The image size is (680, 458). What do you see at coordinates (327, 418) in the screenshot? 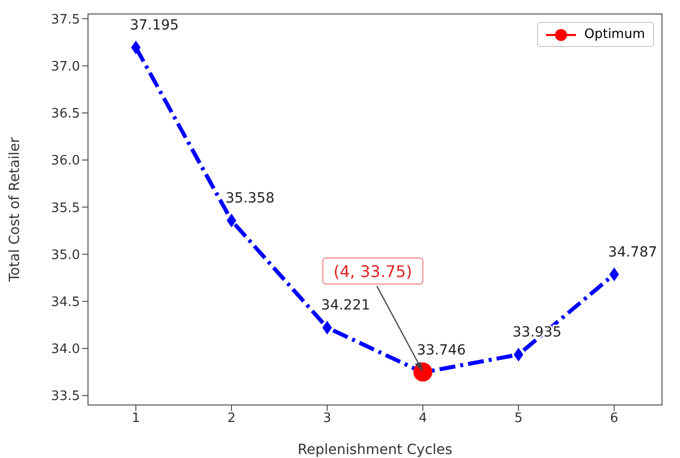
I see `x-tick-label: 3` at bounding box center [327, 418].